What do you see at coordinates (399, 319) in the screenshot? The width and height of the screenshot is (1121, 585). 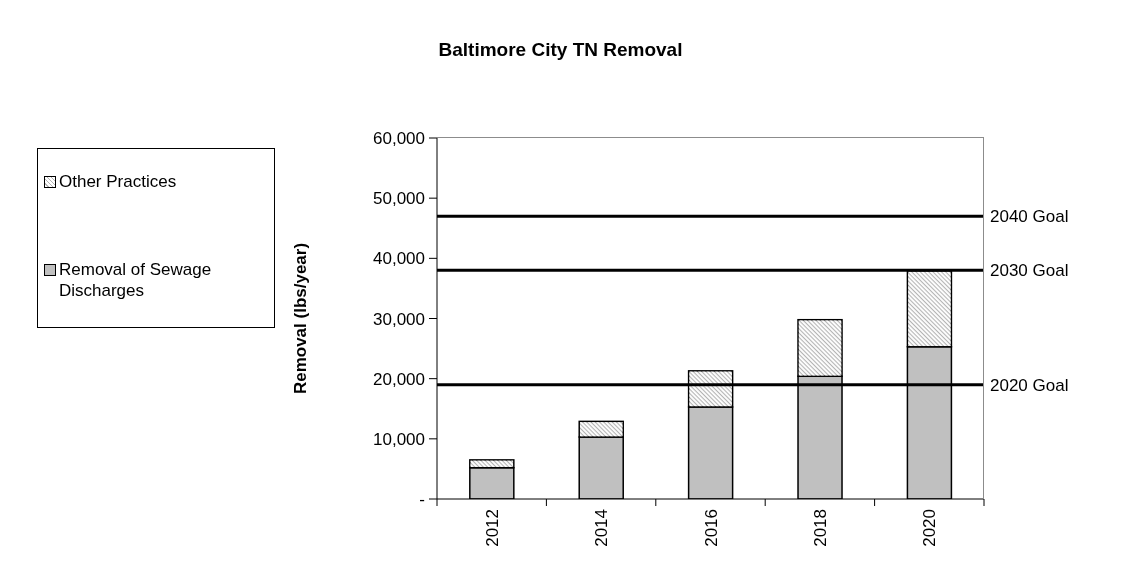 I see `y-tick-label: 30,000` at bounding box center [399, 319].